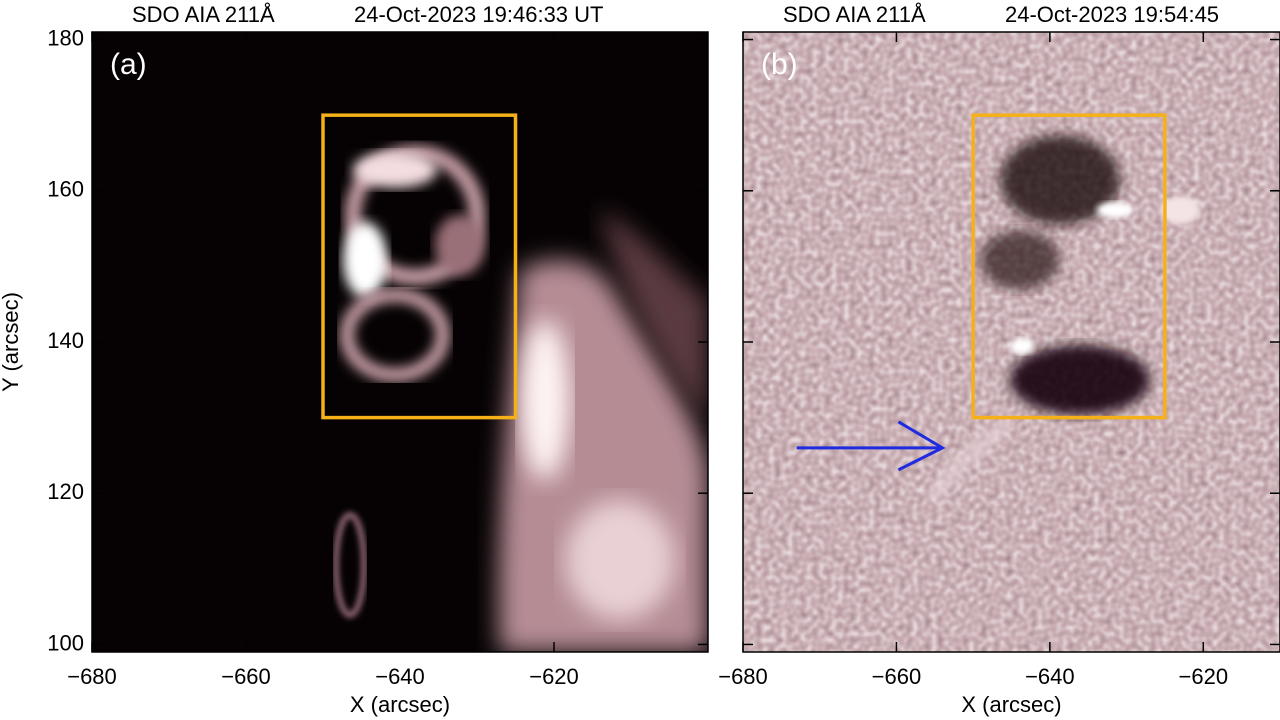 The height and width of the screenshot is (720, 1280). What do you see at coordinates (65, 340) in the screenshot?
I see `y-tick-label: 140` at bounding box center [65, 340].